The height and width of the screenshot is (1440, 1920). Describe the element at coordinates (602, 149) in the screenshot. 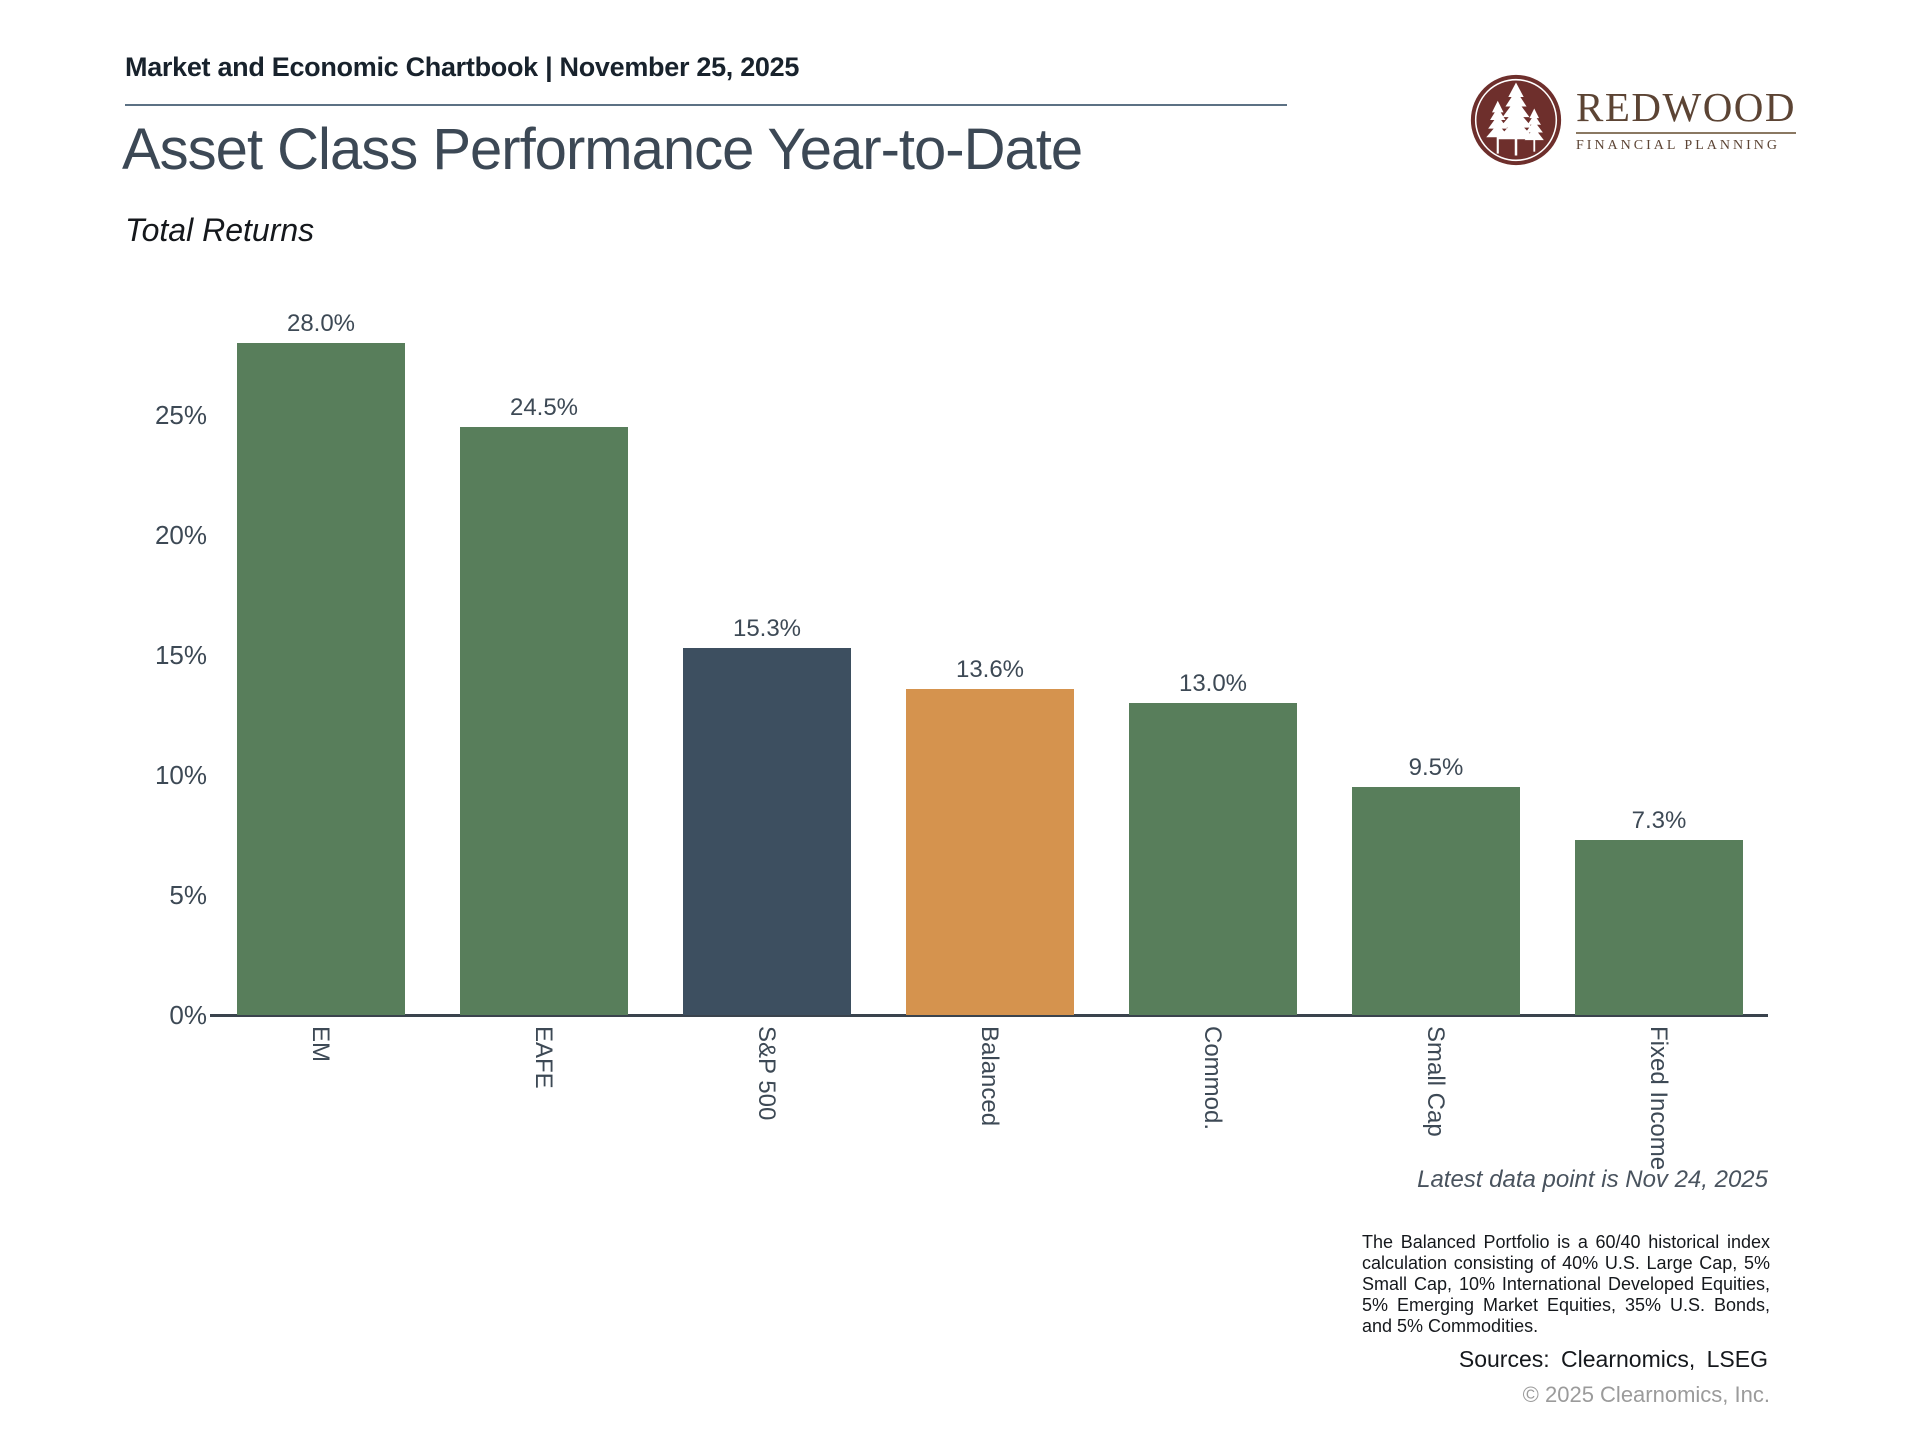

I see `page-title: Asset Class Performance Year-to-Date` at that location.